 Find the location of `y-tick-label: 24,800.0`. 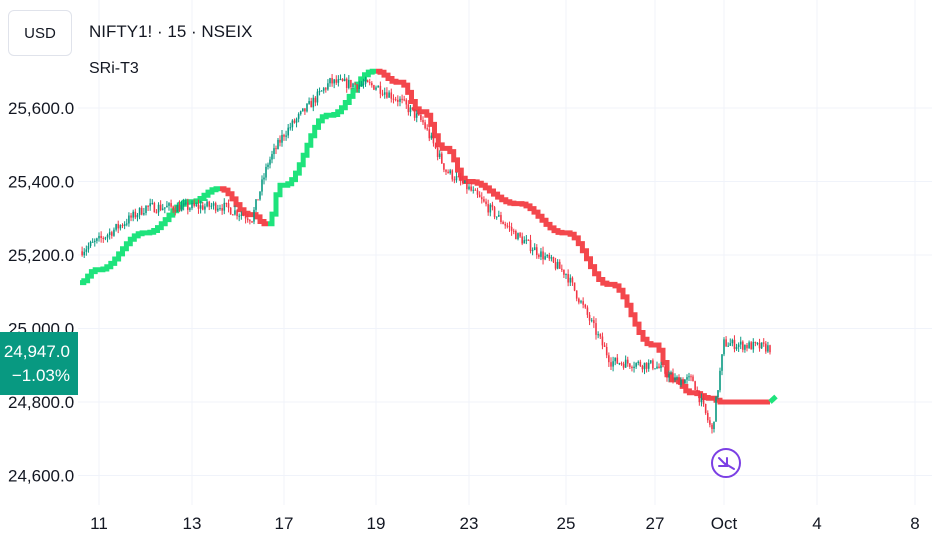

y-tick-label: 24,800.0 is located at coordinates (41, 402).